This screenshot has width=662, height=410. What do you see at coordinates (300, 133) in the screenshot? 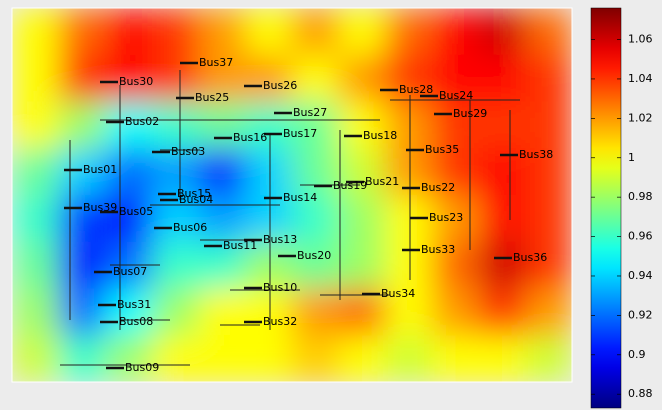
I see `bus-label: Bus17` at bounding box center [300, 133].